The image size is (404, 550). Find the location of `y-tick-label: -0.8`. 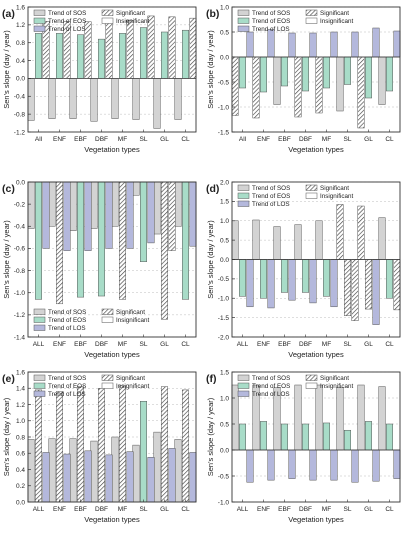

y-tick-label: -0.8 is located at coordinates (20, 271).